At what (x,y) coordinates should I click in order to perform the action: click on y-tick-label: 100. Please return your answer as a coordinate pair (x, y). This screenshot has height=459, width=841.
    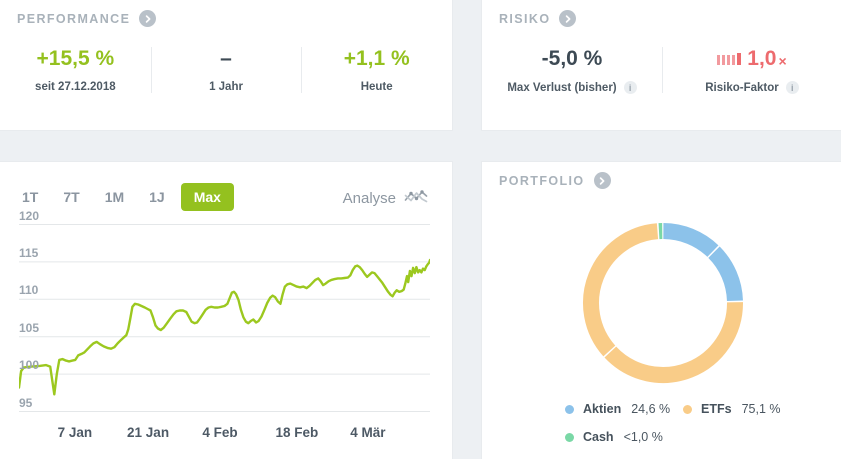
    Looking at the image, I should click on (29, 365).